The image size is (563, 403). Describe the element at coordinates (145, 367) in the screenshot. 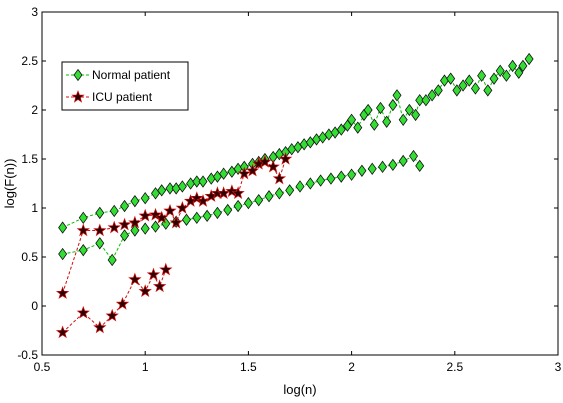

I see `x-tick-label: 1` at that location.